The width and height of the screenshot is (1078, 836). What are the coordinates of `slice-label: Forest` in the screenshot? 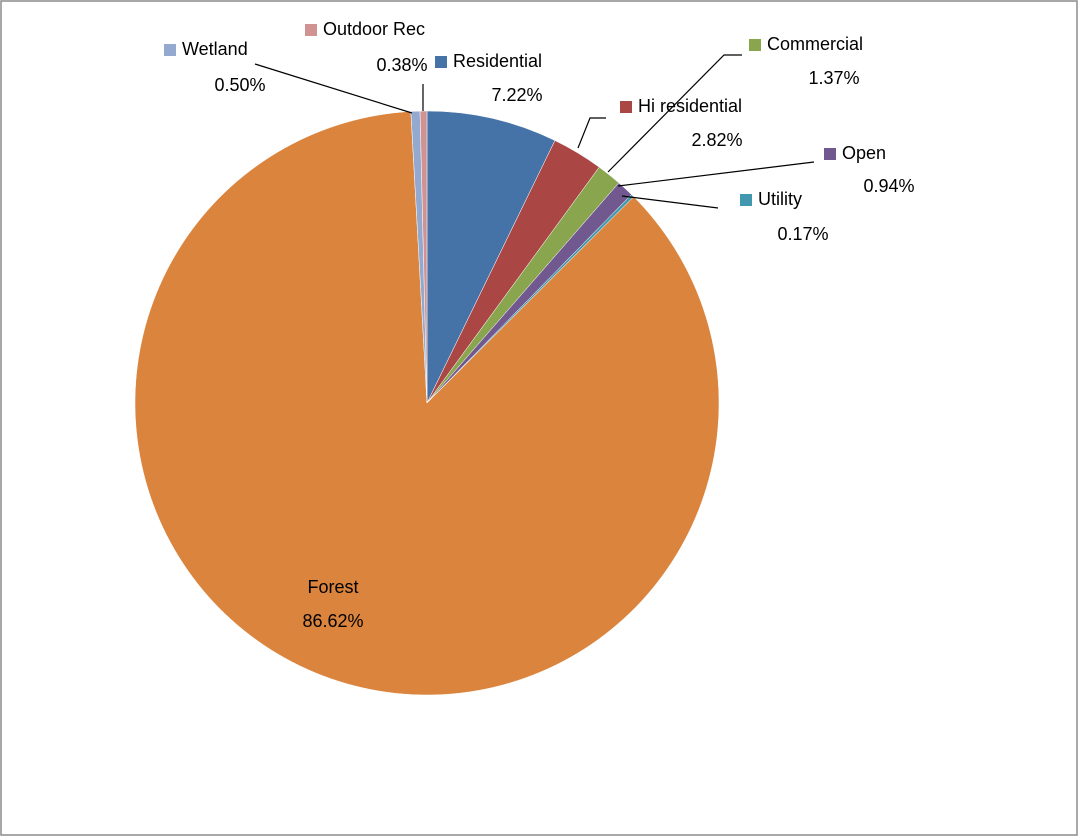 It's located at (332, 587).